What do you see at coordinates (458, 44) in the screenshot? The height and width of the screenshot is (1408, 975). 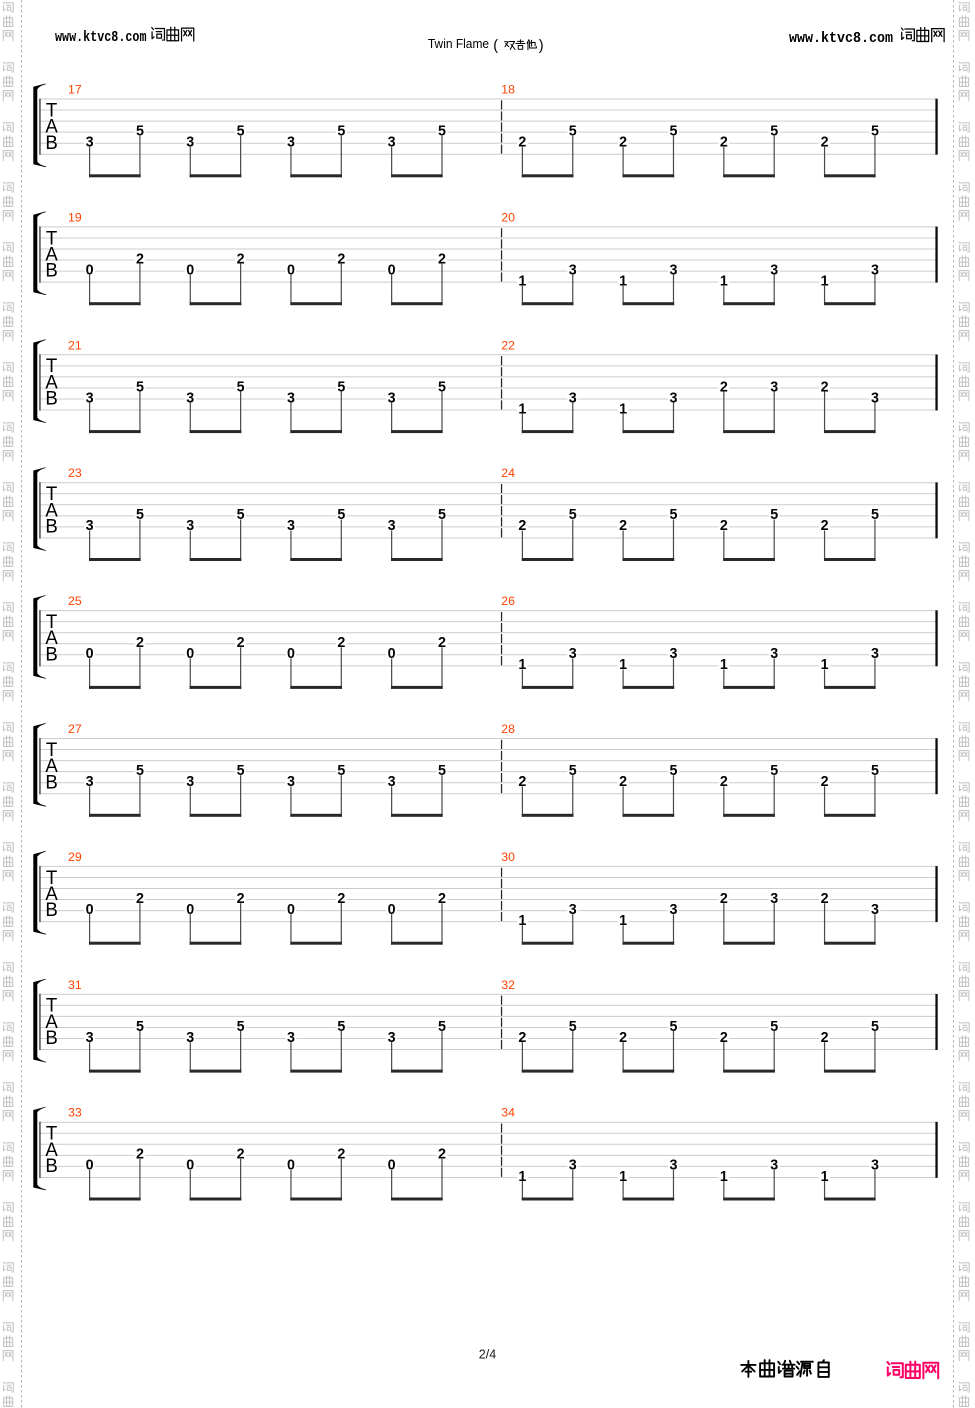 I see `svg-text: Twin Flame` at bounding box center [458, 44].